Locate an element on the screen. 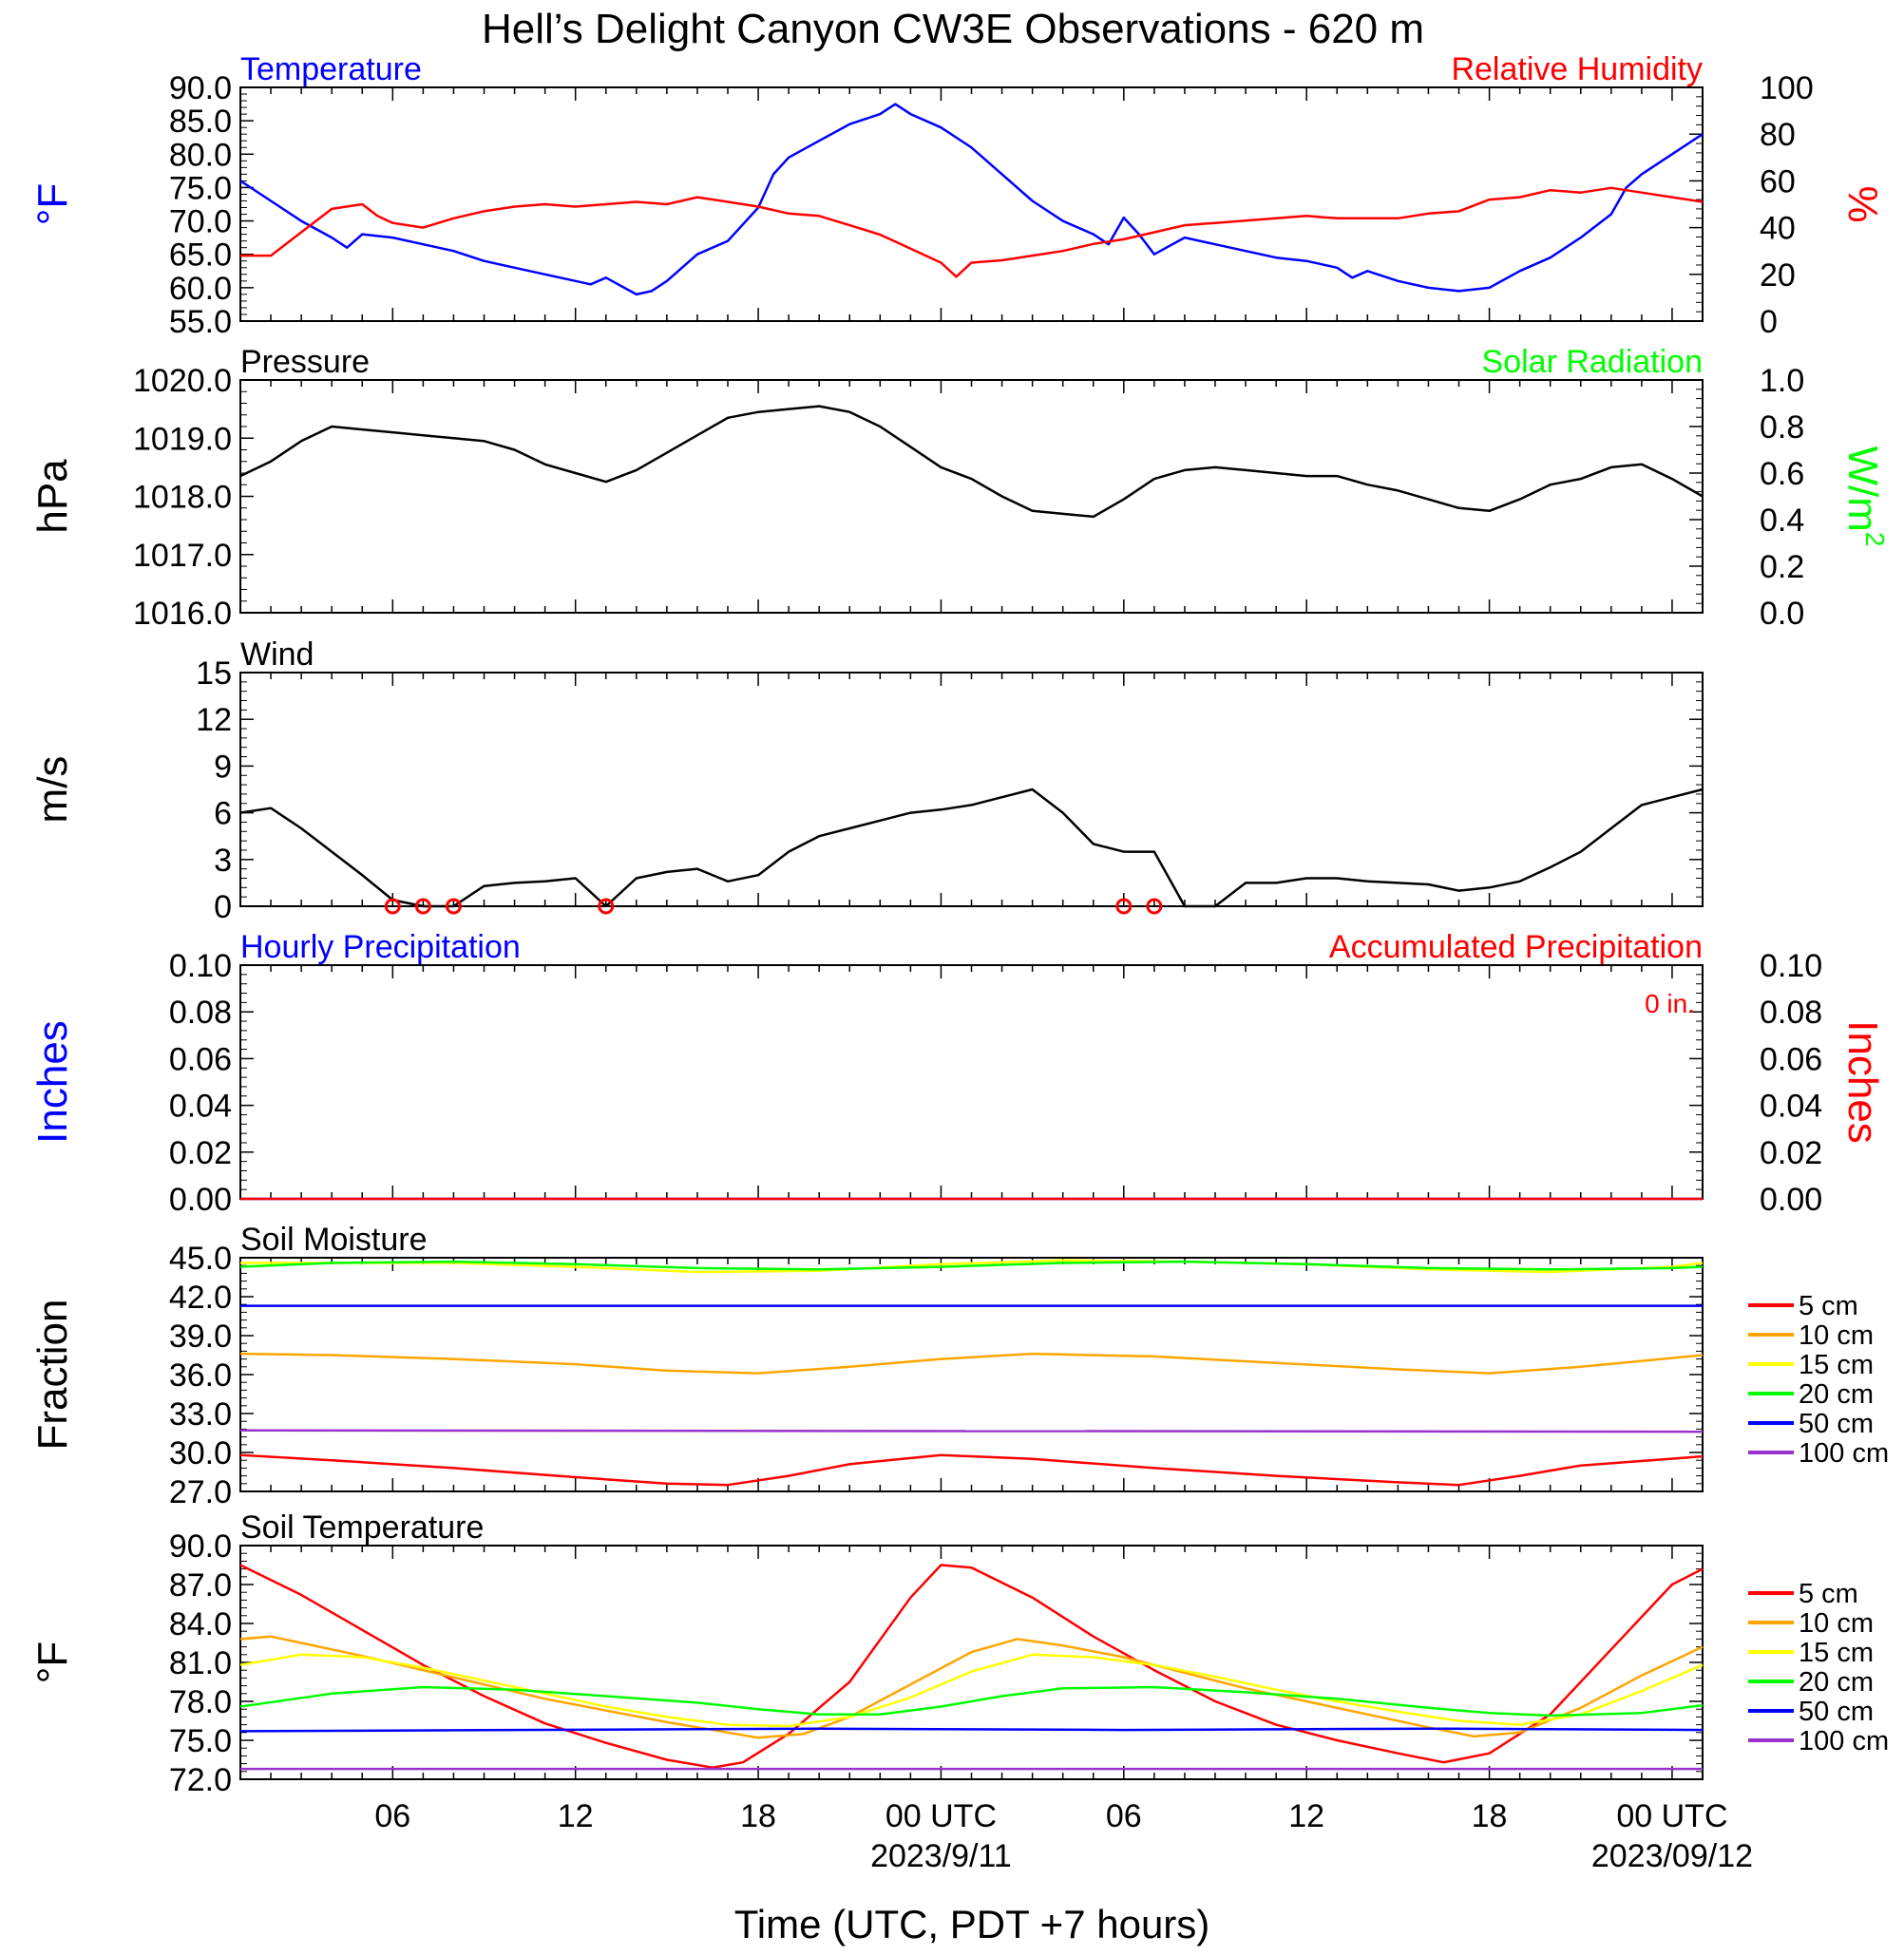 Image resolution: width=1904 pixels, height=1955 pixels. y-tick-label: 30.0 is located at coordinates (200, 1453).